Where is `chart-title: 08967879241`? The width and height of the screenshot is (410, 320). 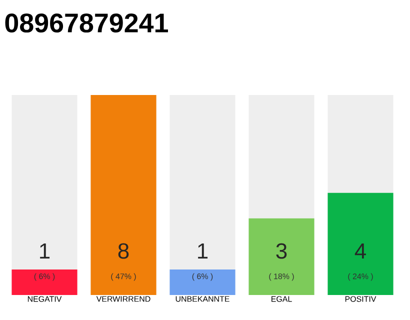
chart-title: 08967879241 is located at coordinates (86, 23).